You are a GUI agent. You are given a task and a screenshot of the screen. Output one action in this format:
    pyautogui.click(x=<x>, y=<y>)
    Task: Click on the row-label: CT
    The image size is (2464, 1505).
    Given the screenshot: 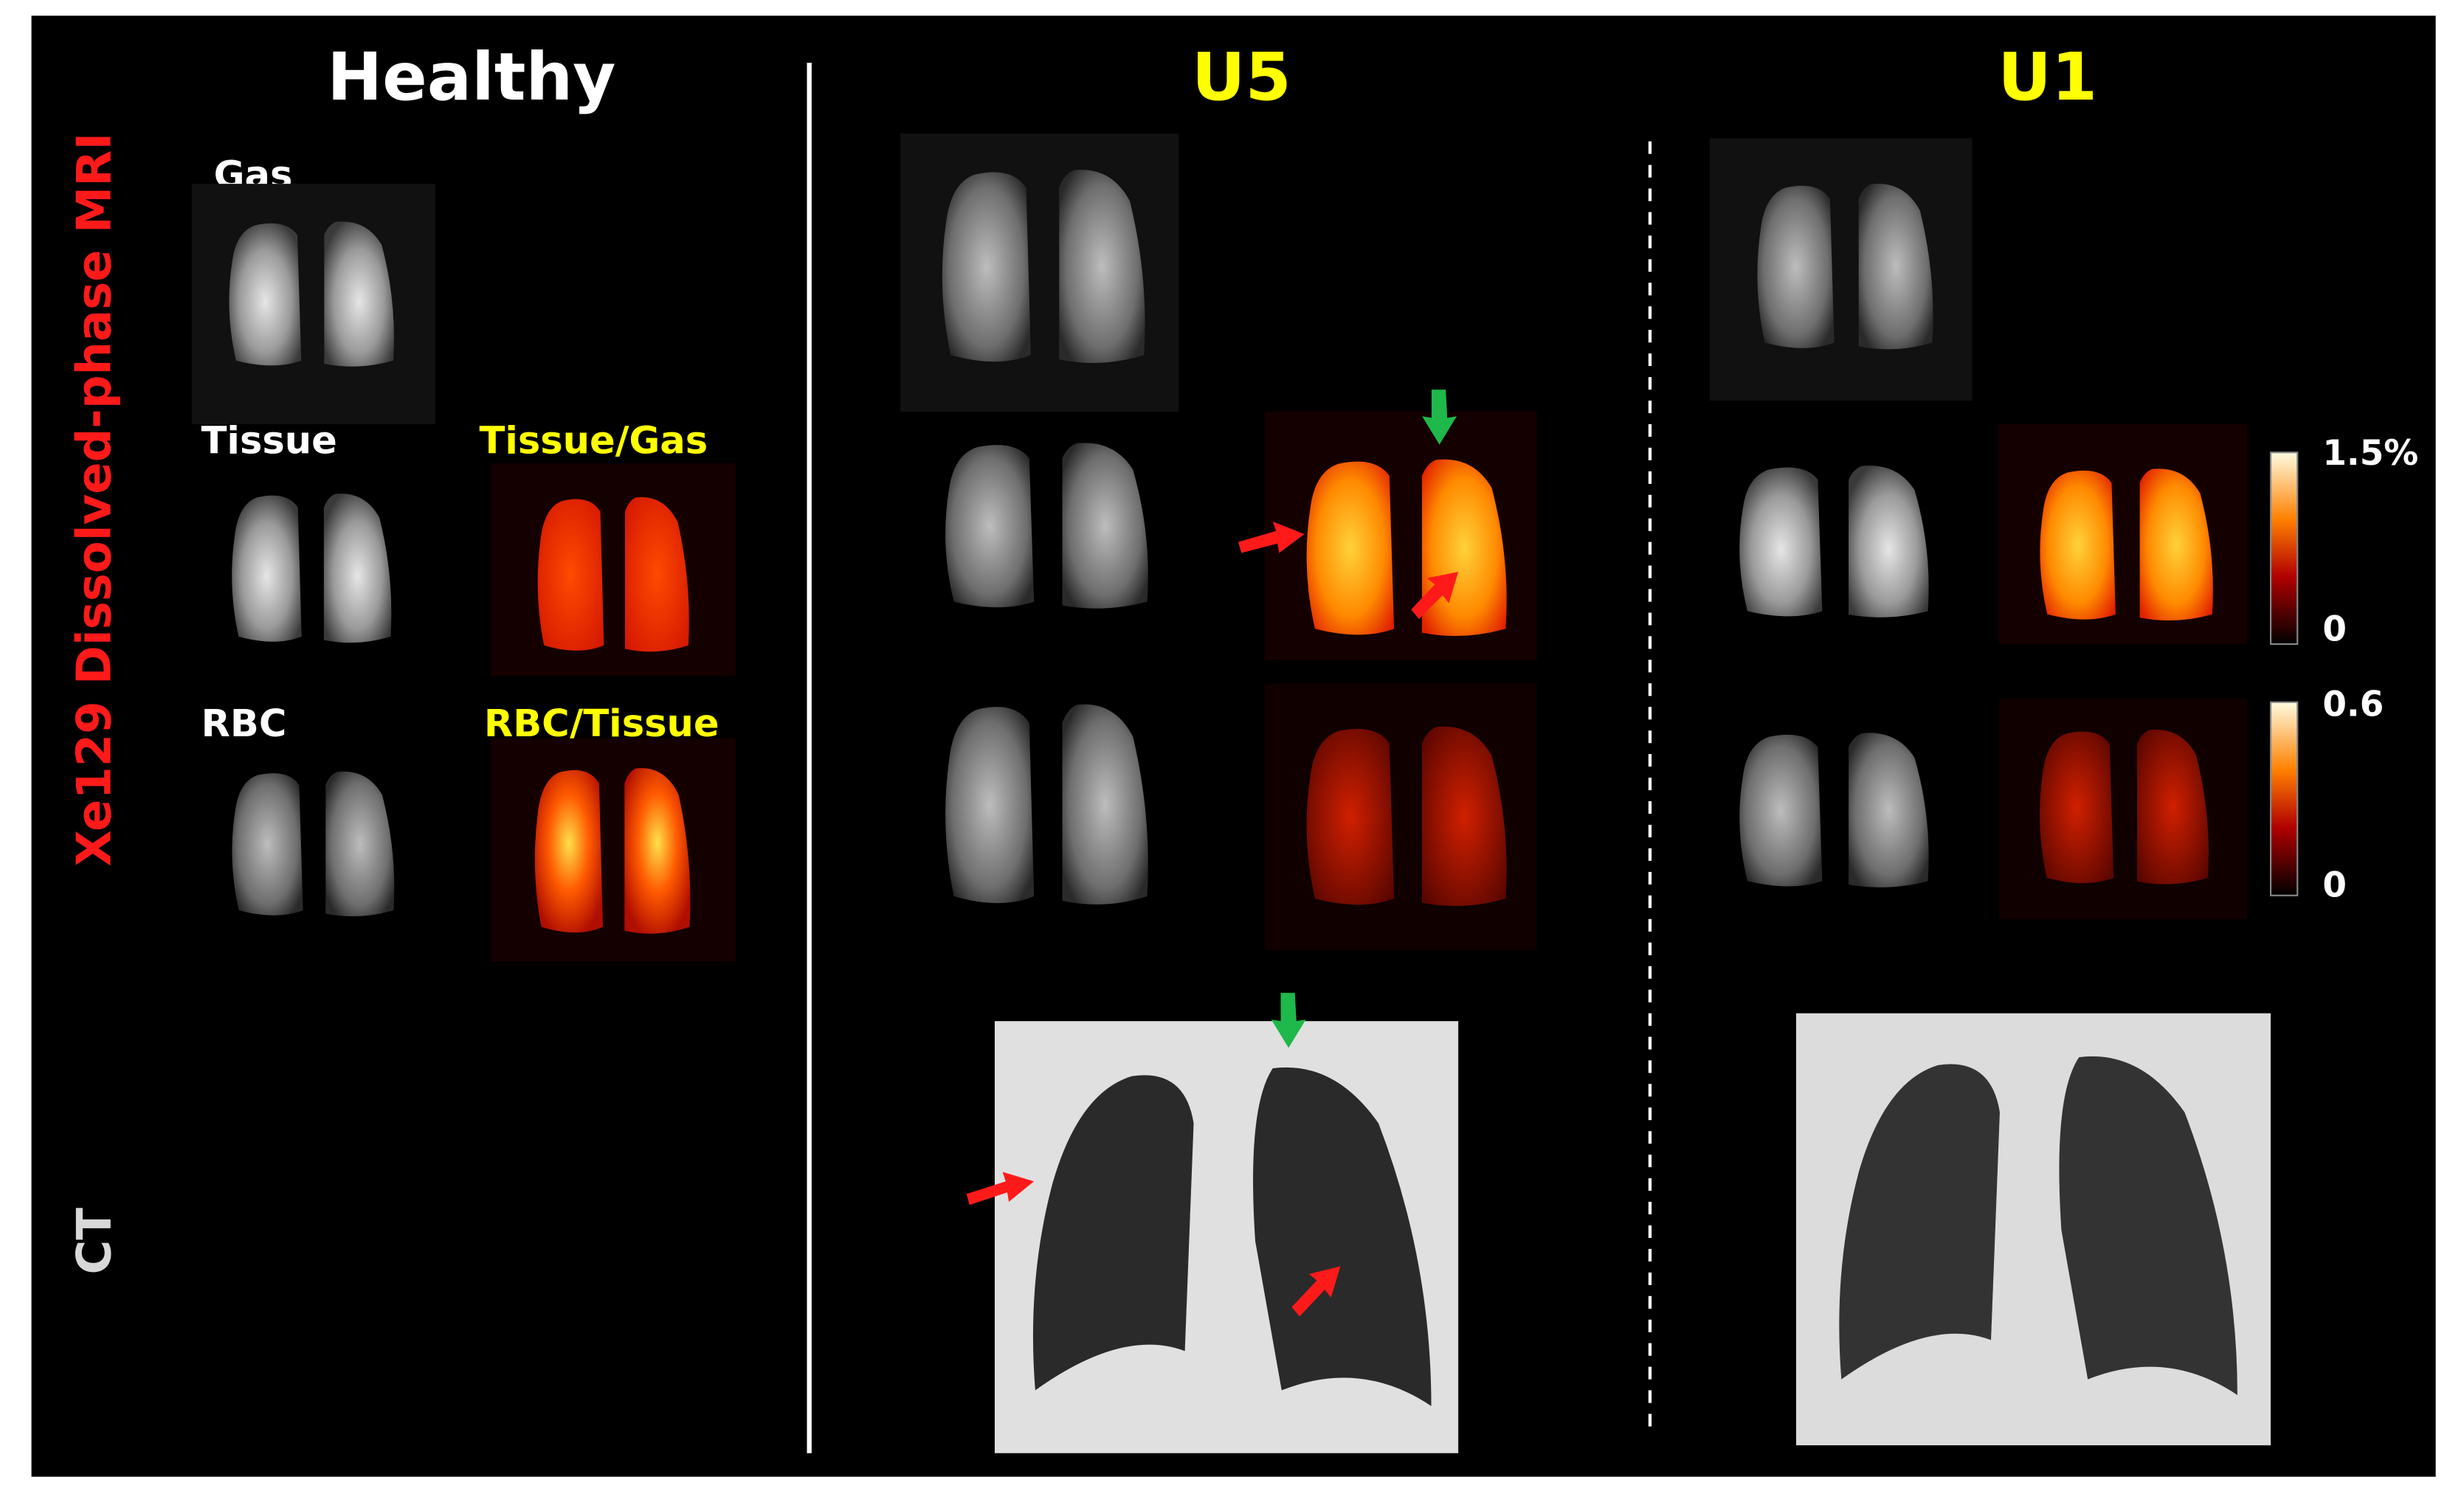 What is the action you would take?
    pyautogui.click(x=95, y=1241)
    